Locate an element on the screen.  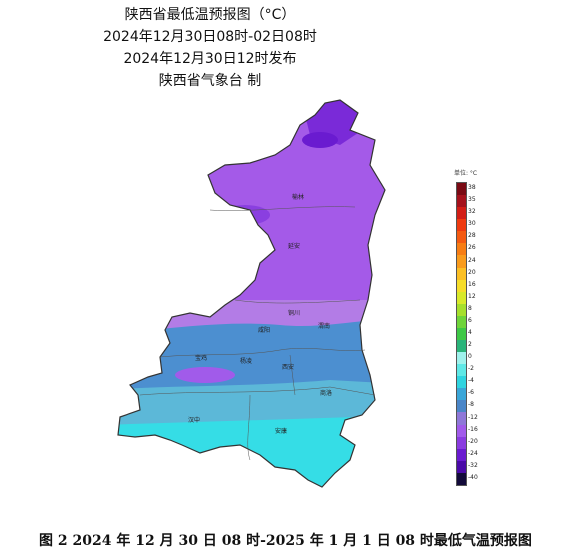
legend-label: 24 is located at coordinates (472, 260).